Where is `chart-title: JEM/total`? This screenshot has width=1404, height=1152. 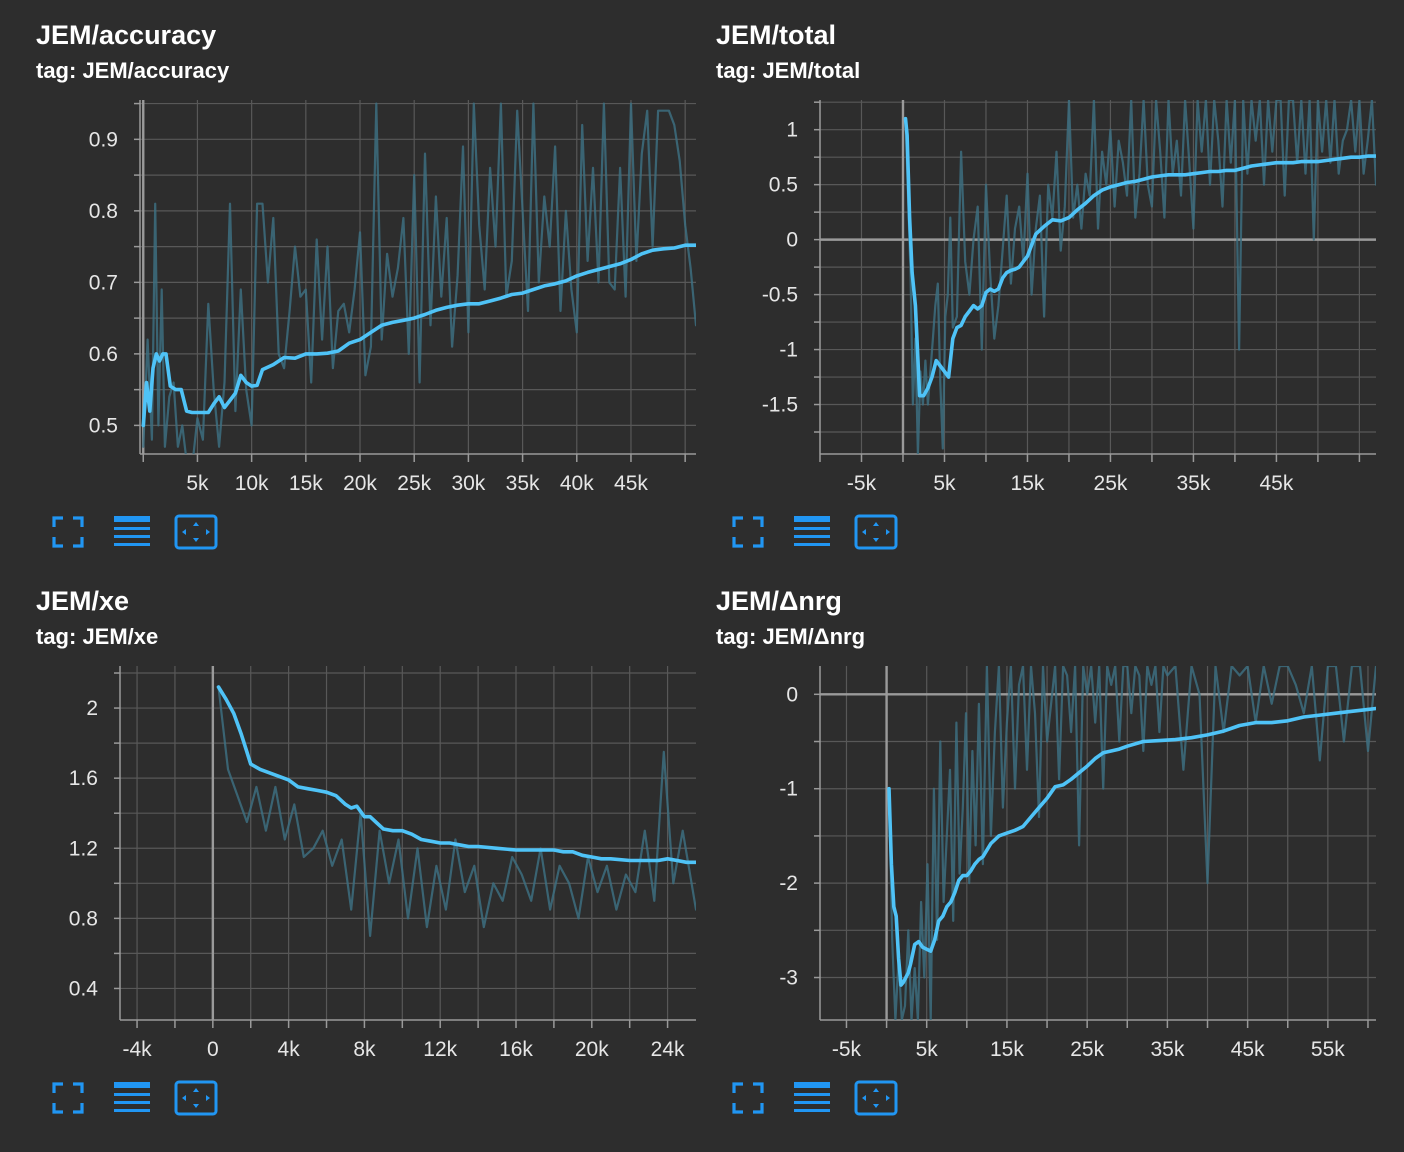 chart-title: JEM/total is located at coordinates (776, 35).